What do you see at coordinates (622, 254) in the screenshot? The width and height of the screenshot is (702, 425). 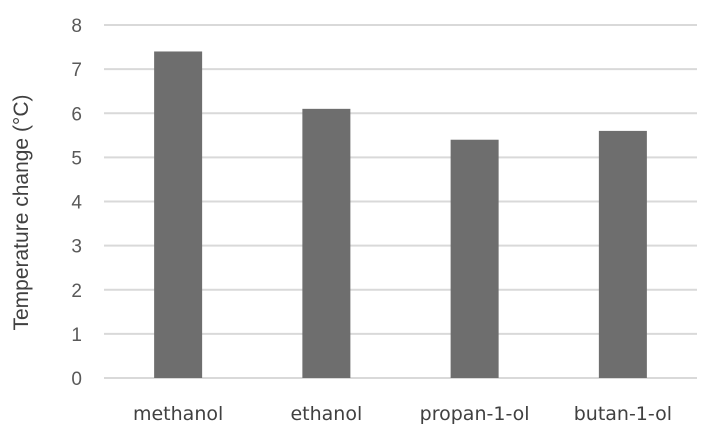 I see `bar-butan-1-ol` at bounding box center [622, 254].